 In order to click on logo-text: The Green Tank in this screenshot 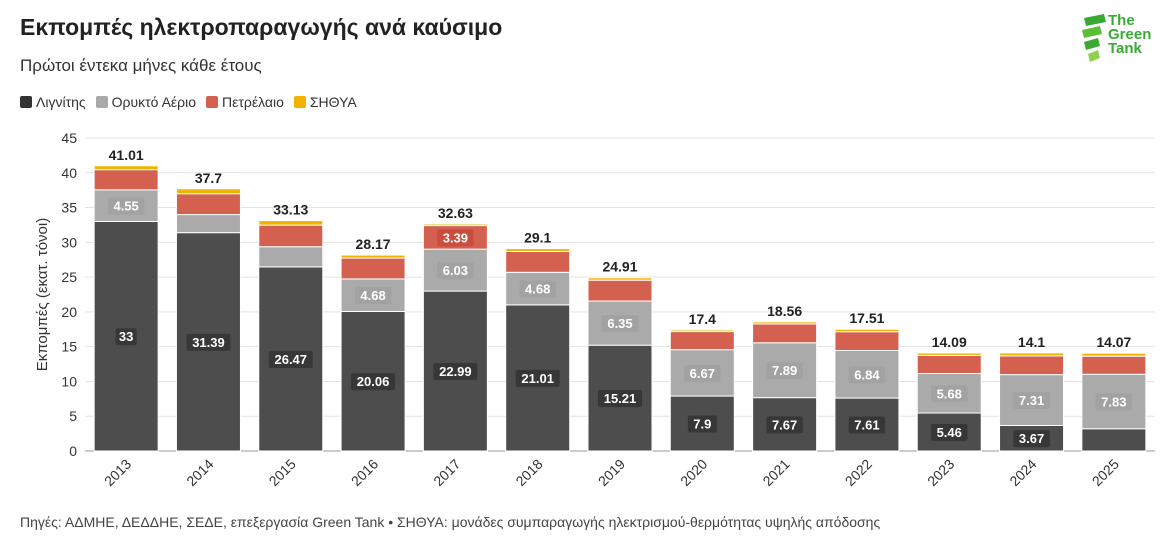, I will do `click(1130, 34)`.